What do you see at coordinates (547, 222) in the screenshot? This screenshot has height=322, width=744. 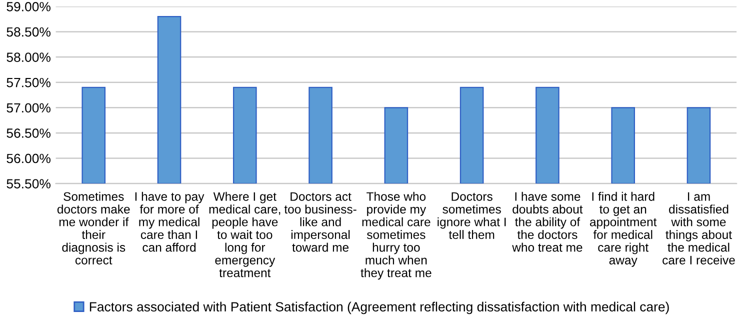 I see `x-tick-label: I have some doubts about the ability of the doctors who treat me` at bounding box center [547, 222].